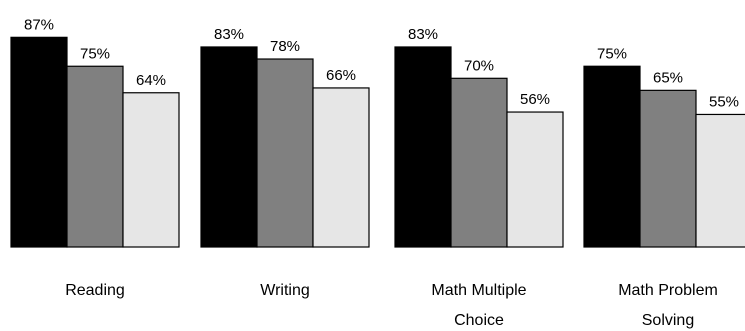 The height and width of the screenshot is (331, 745). I want to click on data-label-reading-series-1: 87%, so click(39, 24).